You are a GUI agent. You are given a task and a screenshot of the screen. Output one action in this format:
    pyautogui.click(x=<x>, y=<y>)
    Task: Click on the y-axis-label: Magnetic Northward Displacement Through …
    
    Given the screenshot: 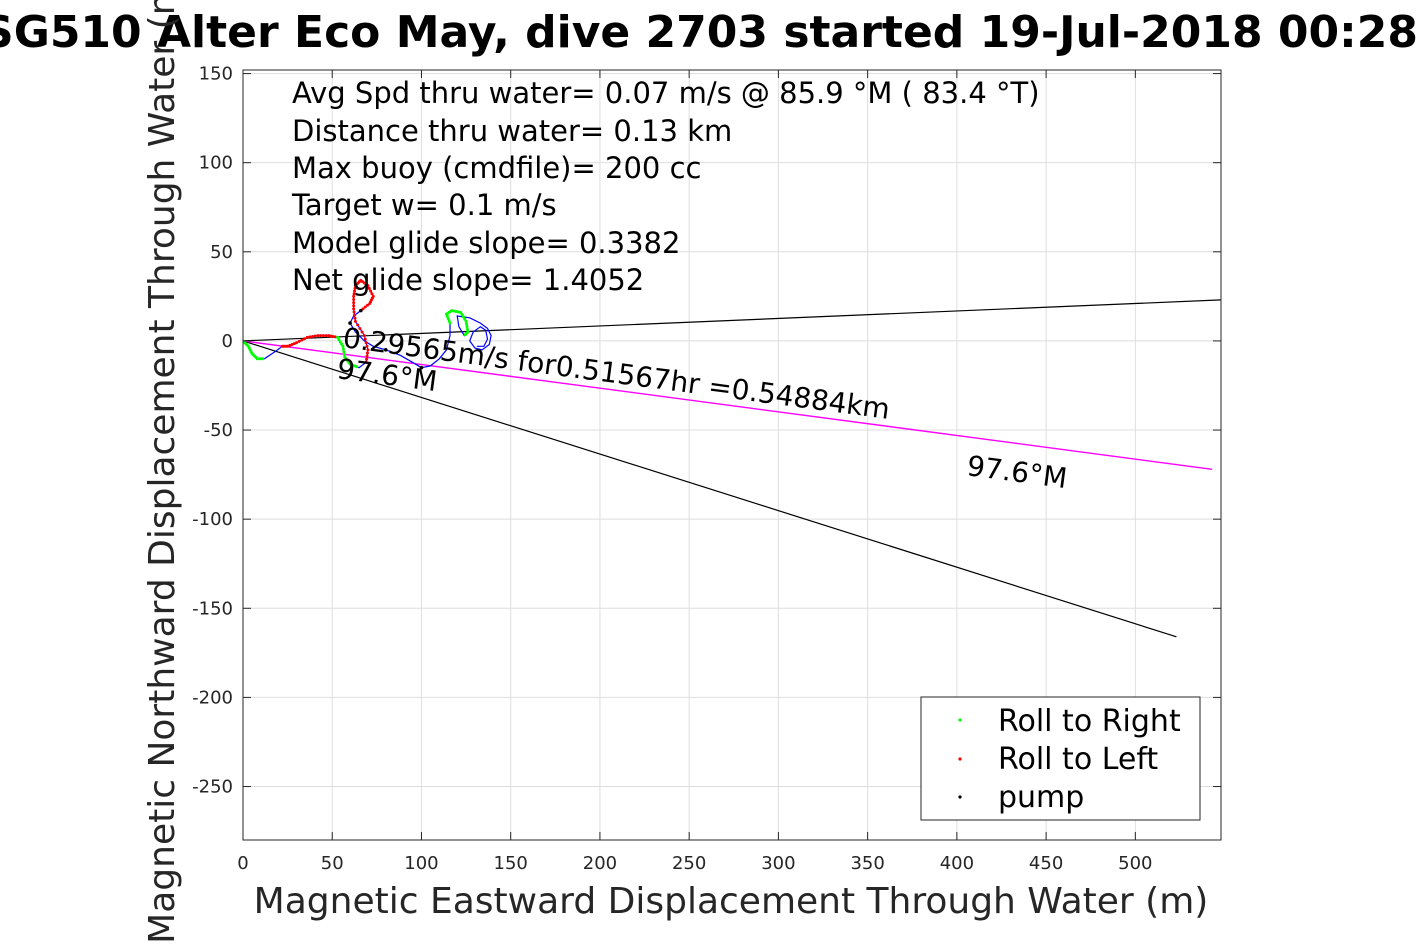 What is the action you would take?
    pyautogui.click(x=162, y=472)
    